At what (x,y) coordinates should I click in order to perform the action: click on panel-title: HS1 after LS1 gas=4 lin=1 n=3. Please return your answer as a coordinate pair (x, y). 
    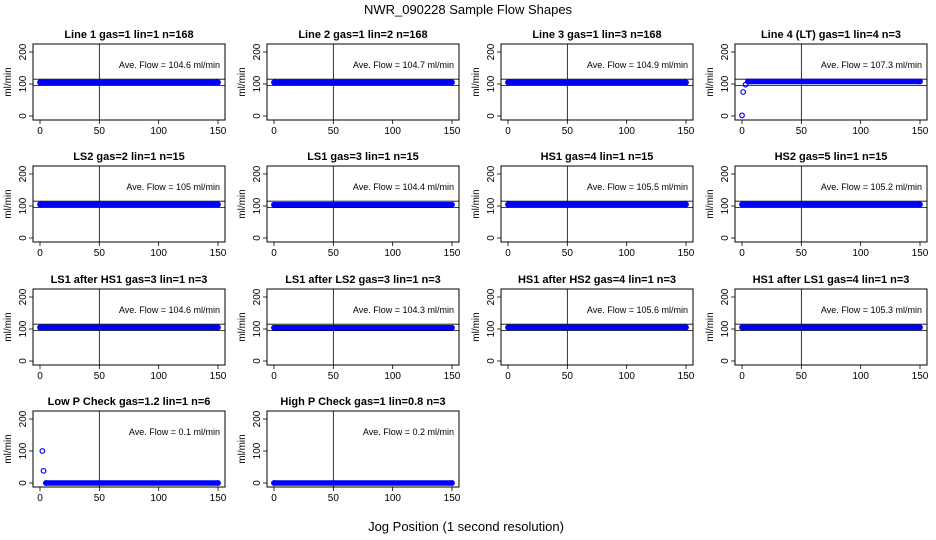
    Looking at the image, I should click on (831, 280).